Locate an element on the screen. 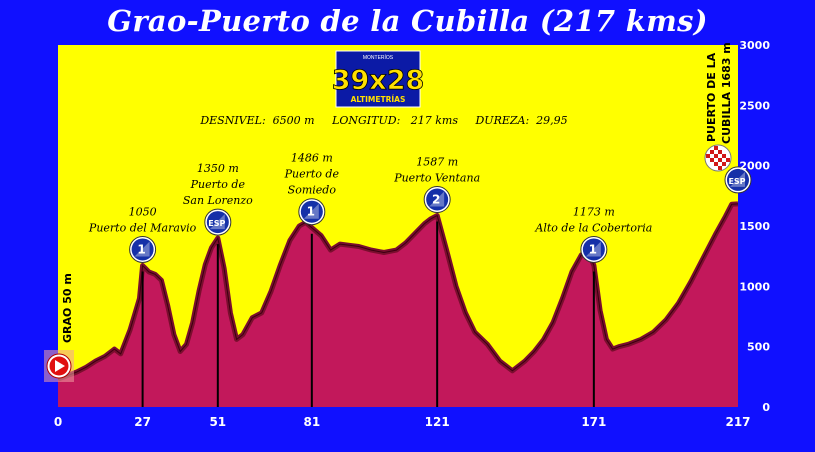 The image size is (815, 452). y-tick-label: 3000 is located at coordinates (754, 45).